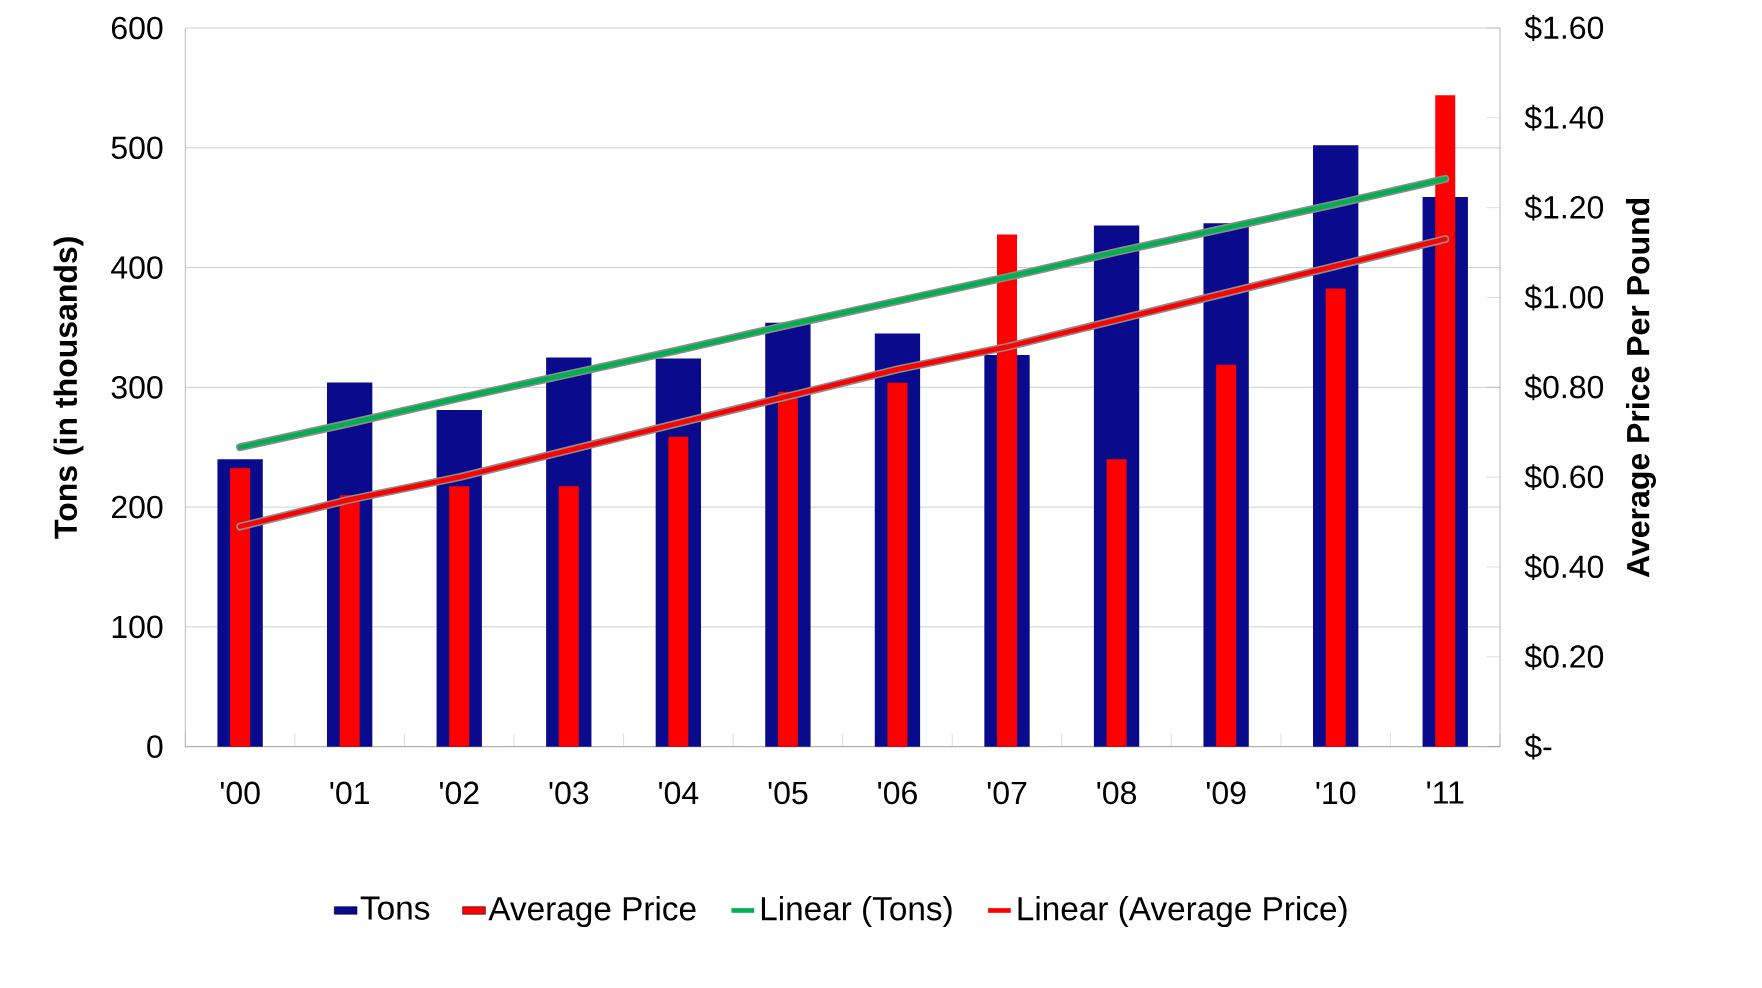  I want to click on legend-label: Tons, so click(395, 908).